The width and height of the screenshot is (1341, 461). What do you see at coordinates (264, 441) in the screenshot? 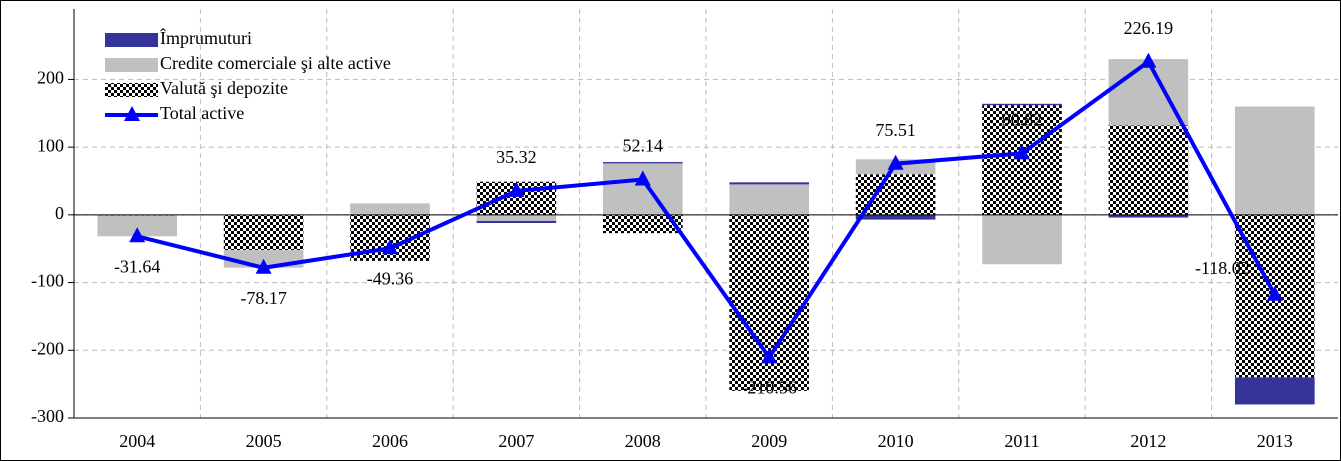
I see `x-tick-label: 2005` at bounding box center [264, 441].